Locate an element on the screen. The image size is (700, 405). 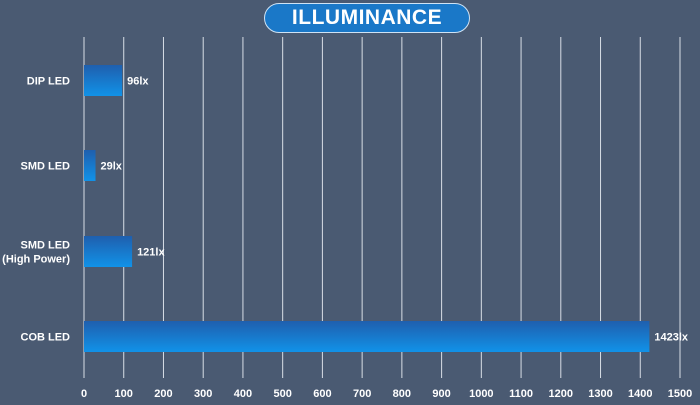
category-label: (High Power) is located at coordinates (36, 260).